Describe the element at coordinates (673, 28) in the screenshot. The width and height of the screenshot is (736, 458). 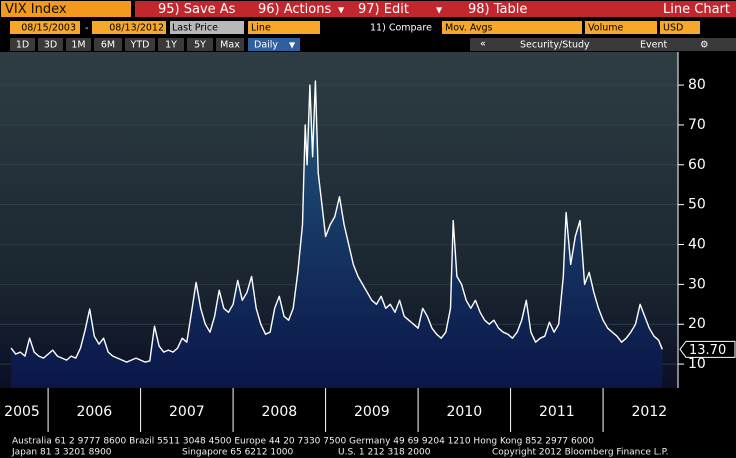
I see `currency: USD` at that location.